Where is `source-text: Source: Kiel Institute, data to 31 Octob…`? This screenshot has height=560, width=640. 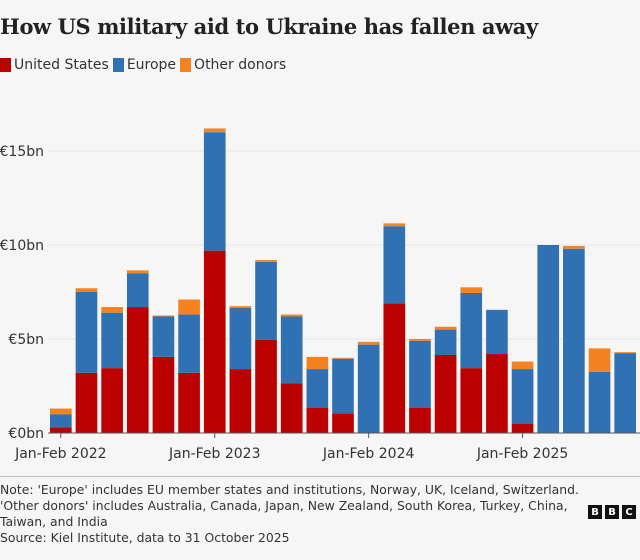
source-text: Source: Kiel Institute, data to 31 Octob… is located at coordinates (145, 537).